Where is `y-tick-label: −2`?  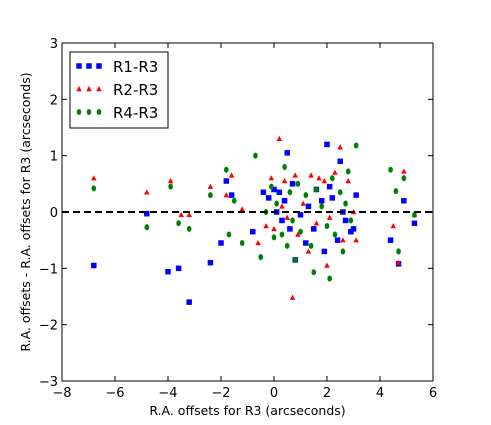
y-tick-label: −2 is located at coordinates (48, 326).